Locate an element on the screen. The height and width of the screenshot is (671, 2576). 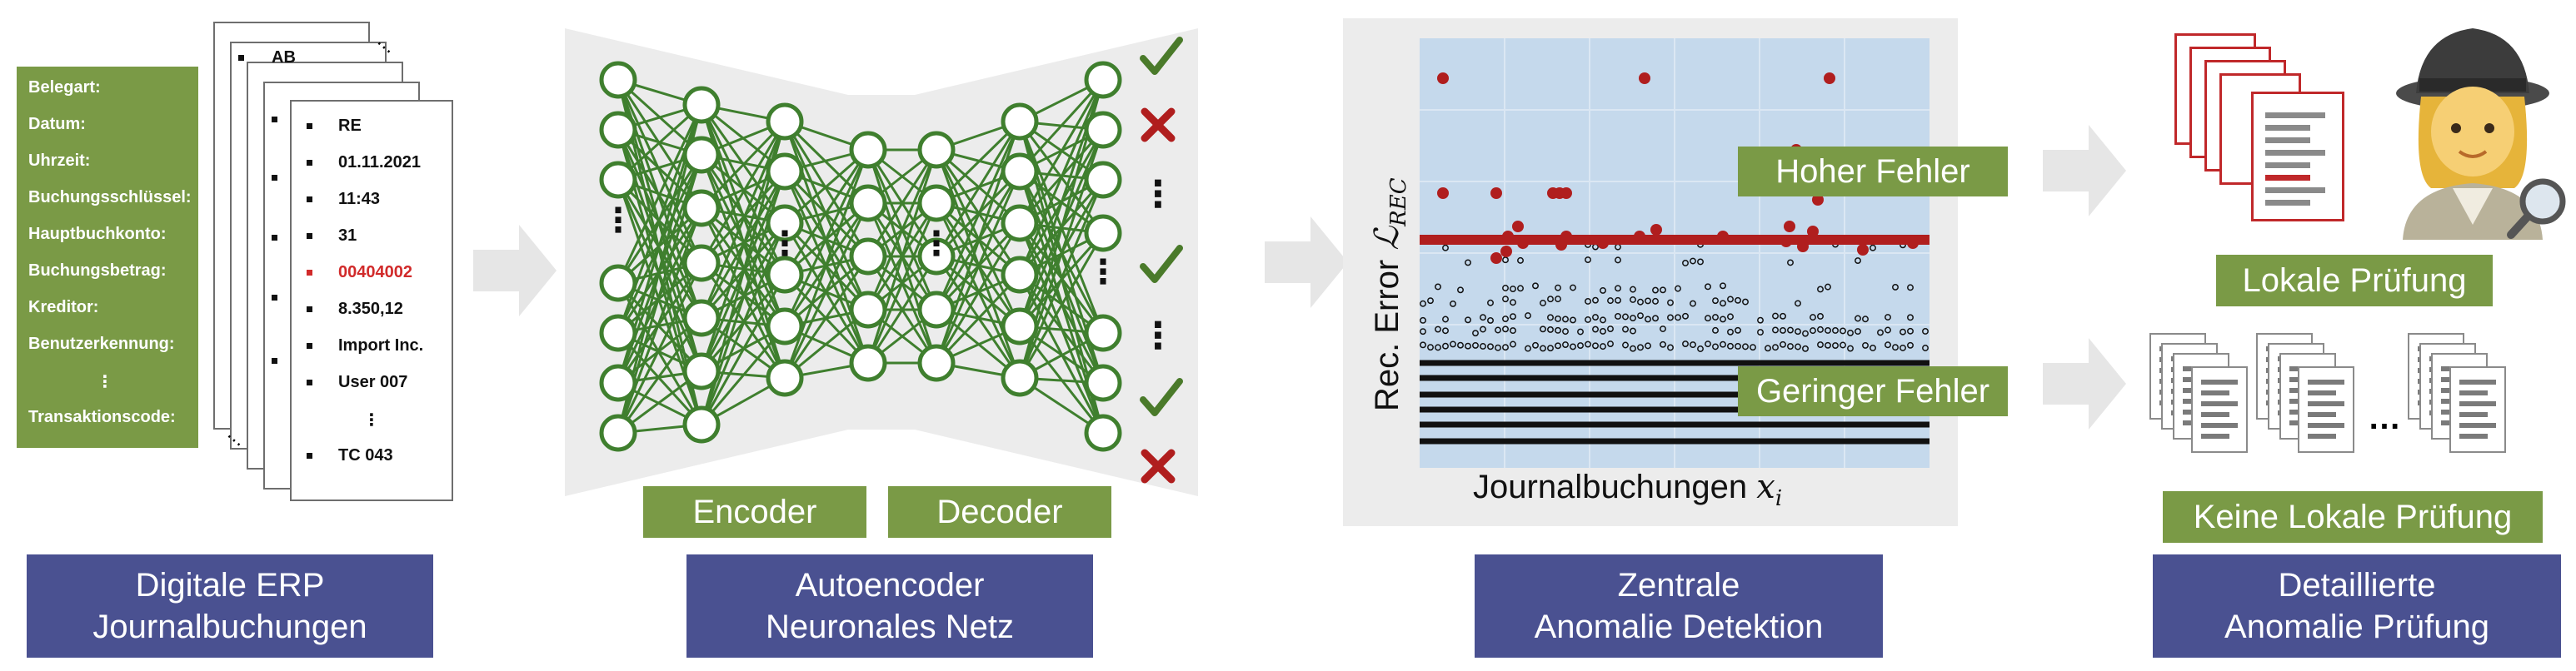
y-axis-text: Rec. Error is located at coordinates (1387, 335).